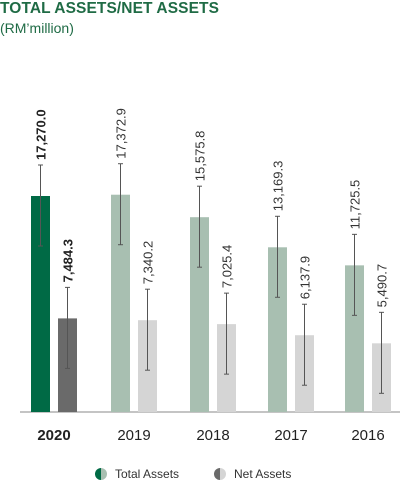 This screenshot has width=400, height=481. Describe the element at coordinates (68, 260) in the screenshot. I see `data-label-2020-1: 7,484.3` at that location.